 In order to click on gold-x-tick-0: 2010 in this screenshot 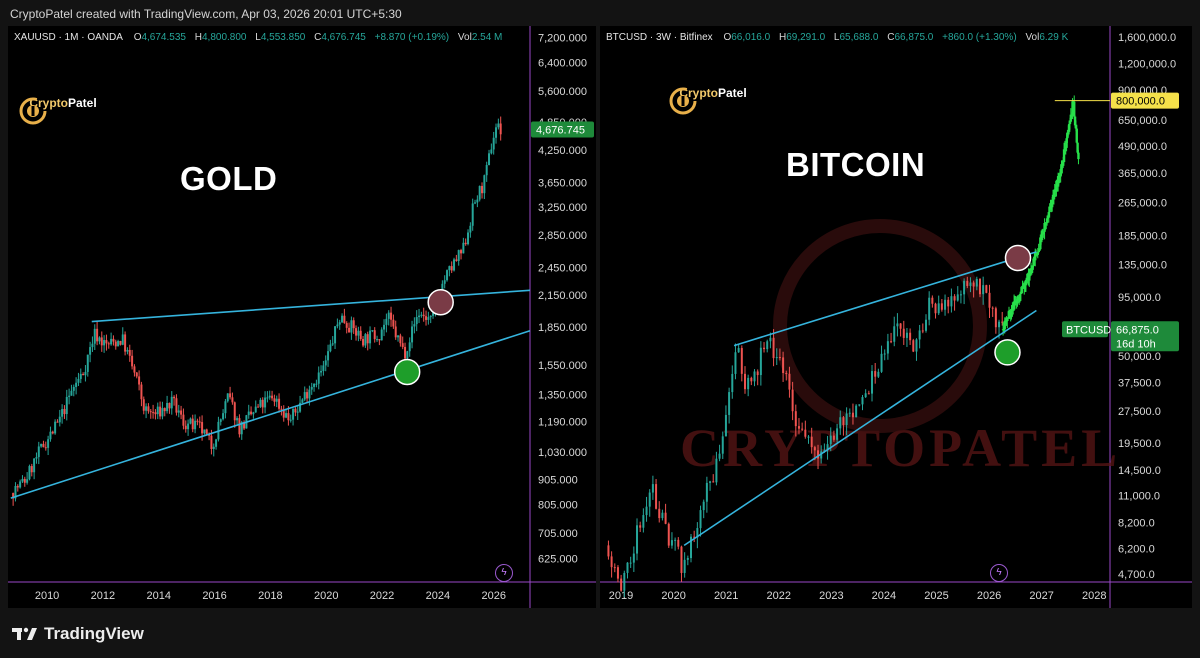, I will do `click(47, 596)`.